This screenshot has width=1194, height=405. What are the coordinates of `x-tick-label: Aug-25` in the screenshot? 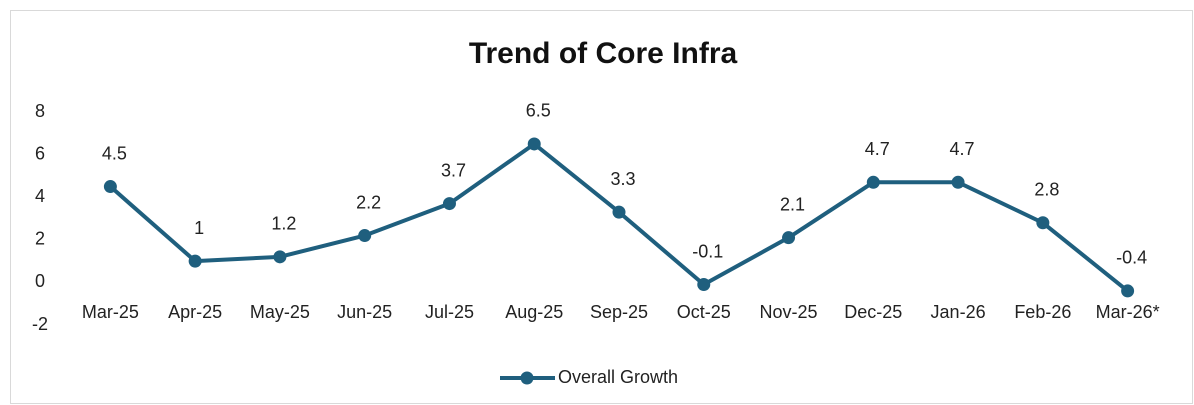 It's located at (534, 312).